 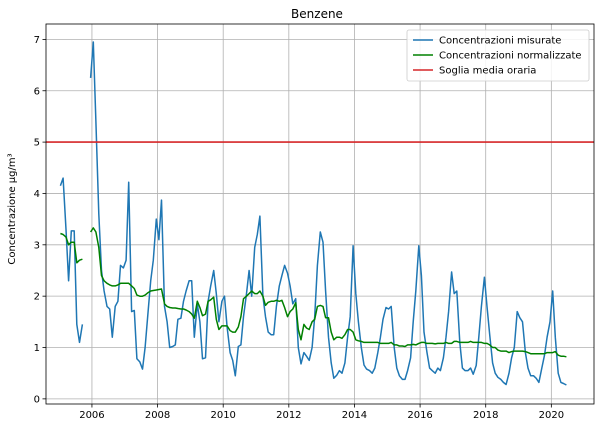 I want to click on x-tick-label: 2020, so click(x=551, y=415).